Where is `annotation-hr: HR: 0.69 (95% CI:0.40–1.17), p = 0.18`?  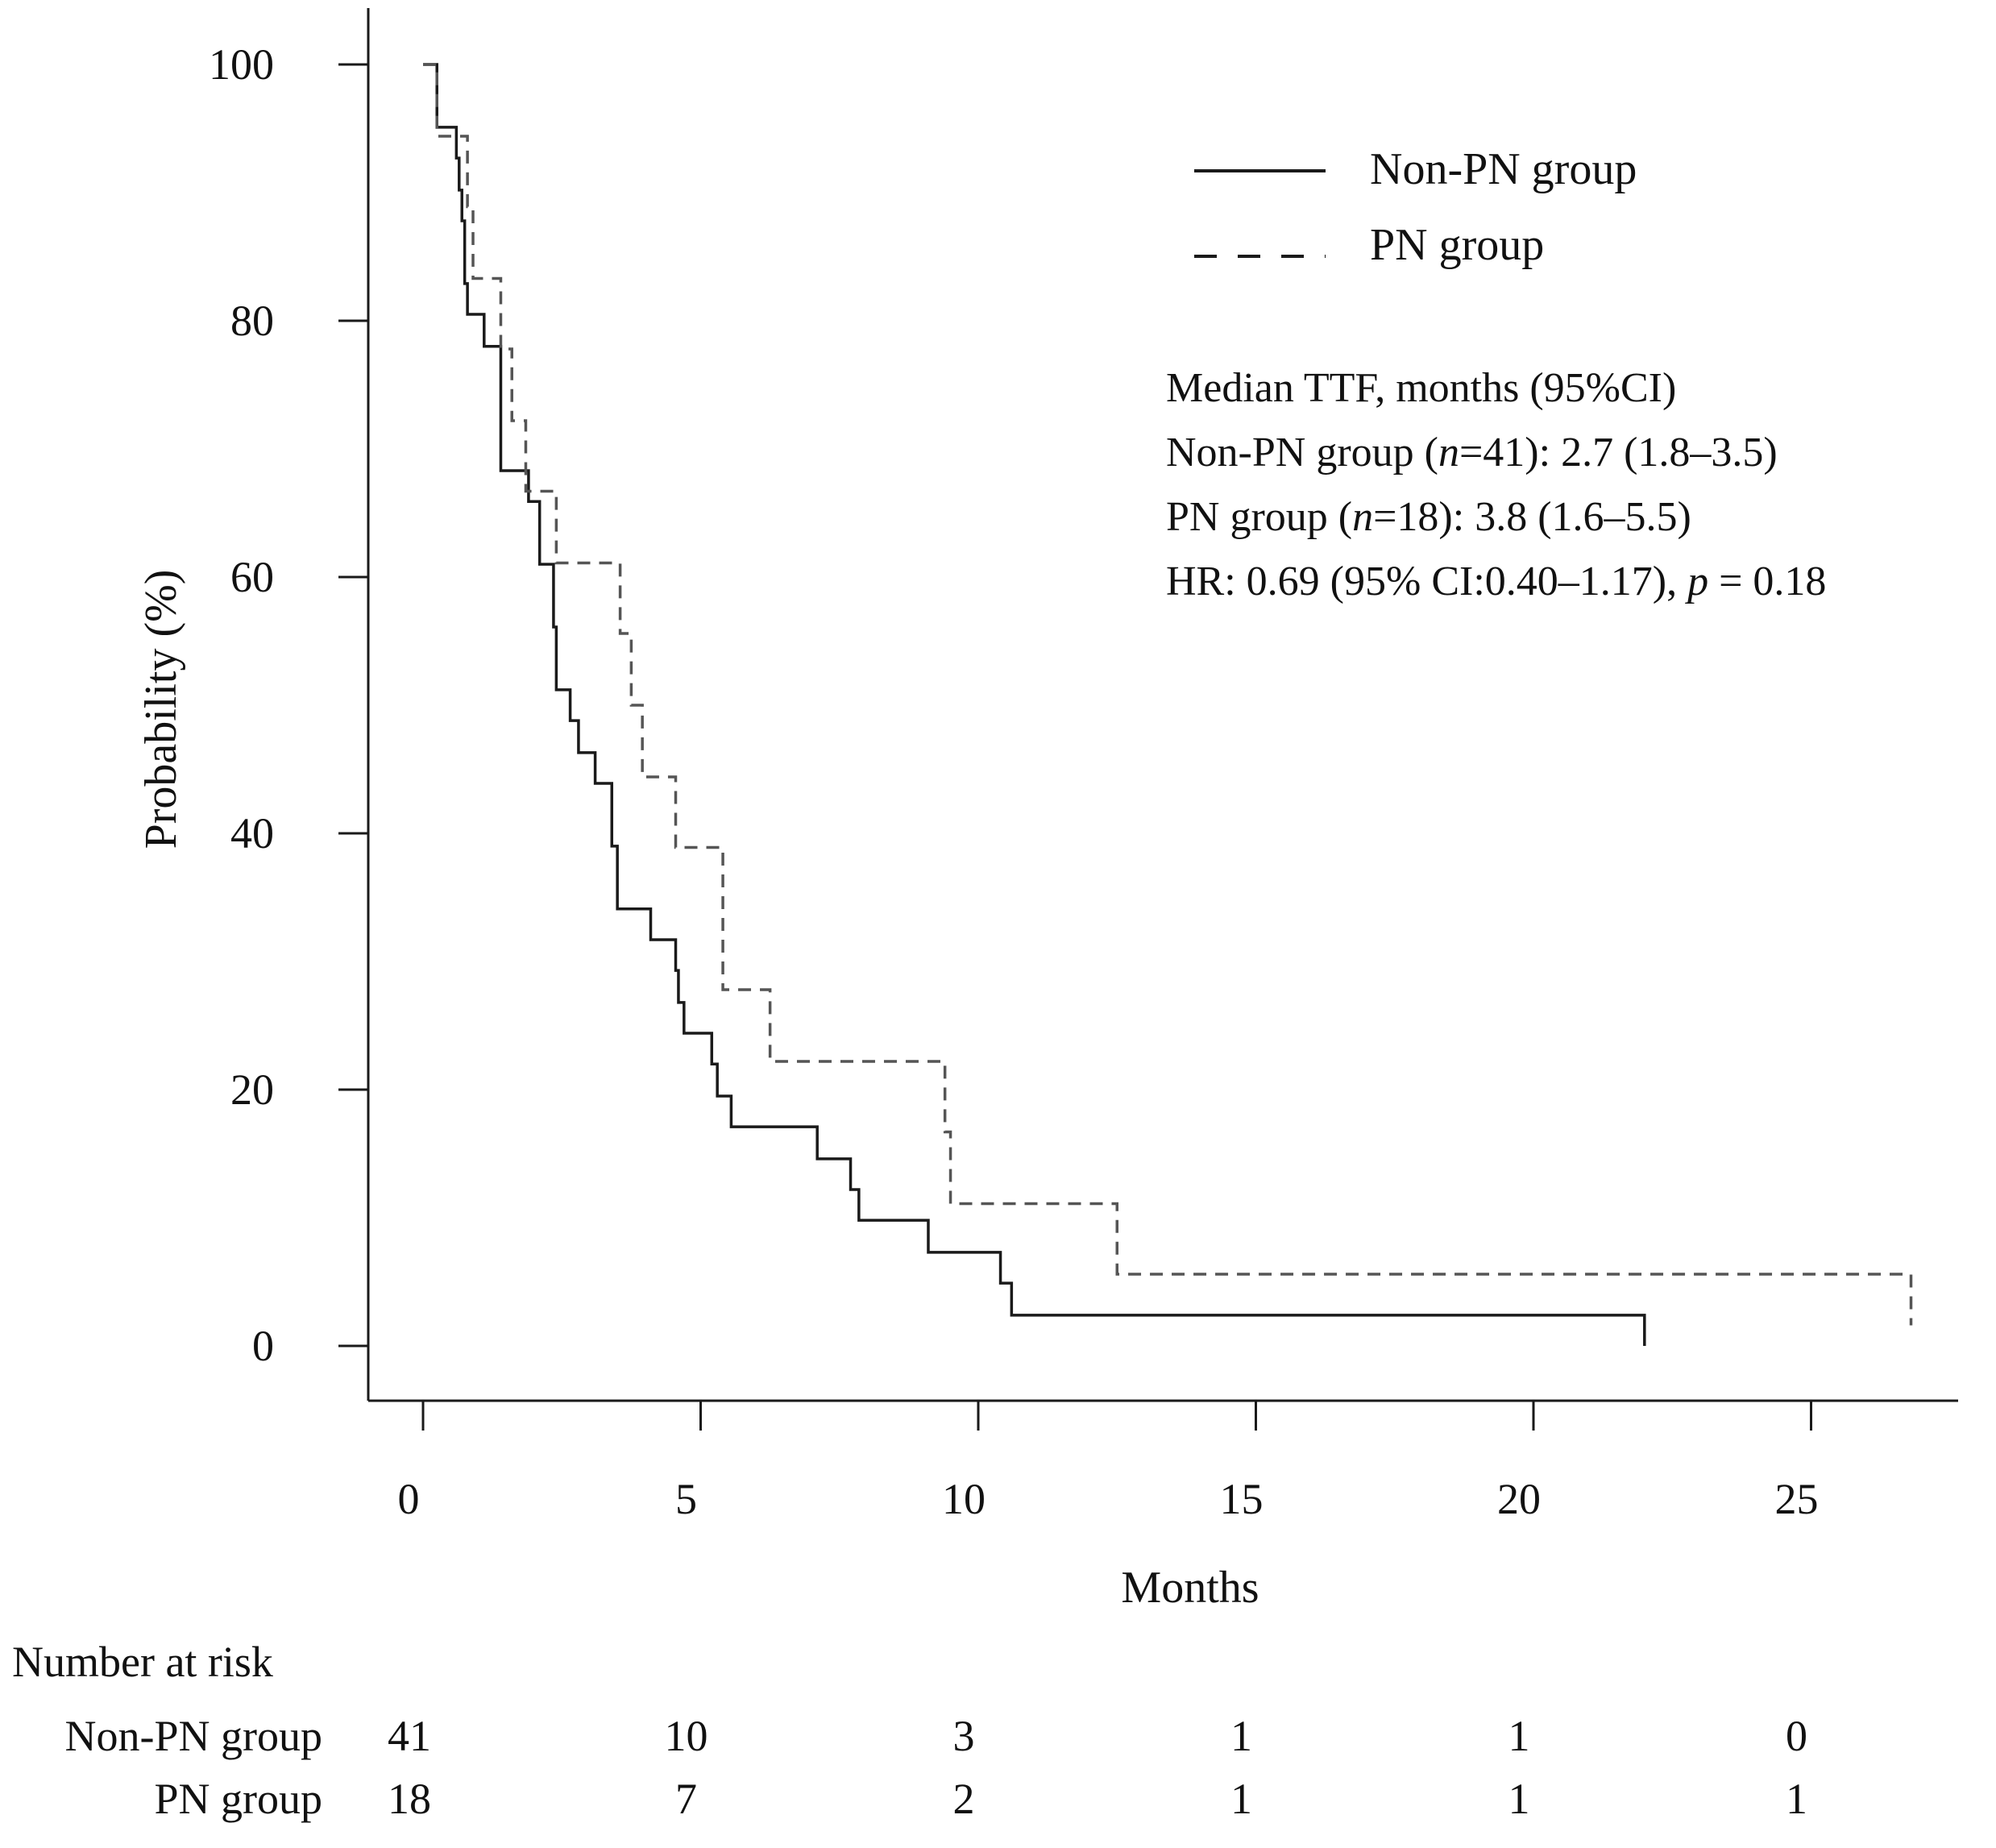
annotation-hr: HR: 0.69 (95% CI:0.40–1.17), p = 0.18 is located at coordinates (1496, 581).